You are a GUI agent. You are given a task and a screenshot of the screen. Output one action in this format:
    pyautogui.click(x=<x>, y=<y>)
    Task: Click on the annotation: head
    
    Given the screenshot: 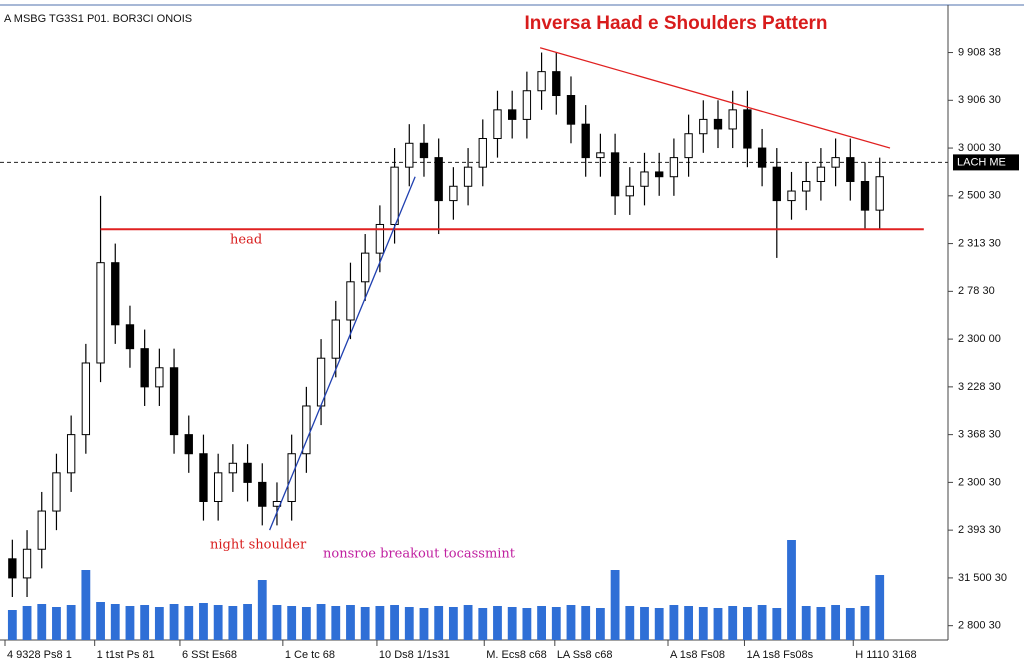 What is the action you would take?
    pyautogui.click(x=246, y=240)
    